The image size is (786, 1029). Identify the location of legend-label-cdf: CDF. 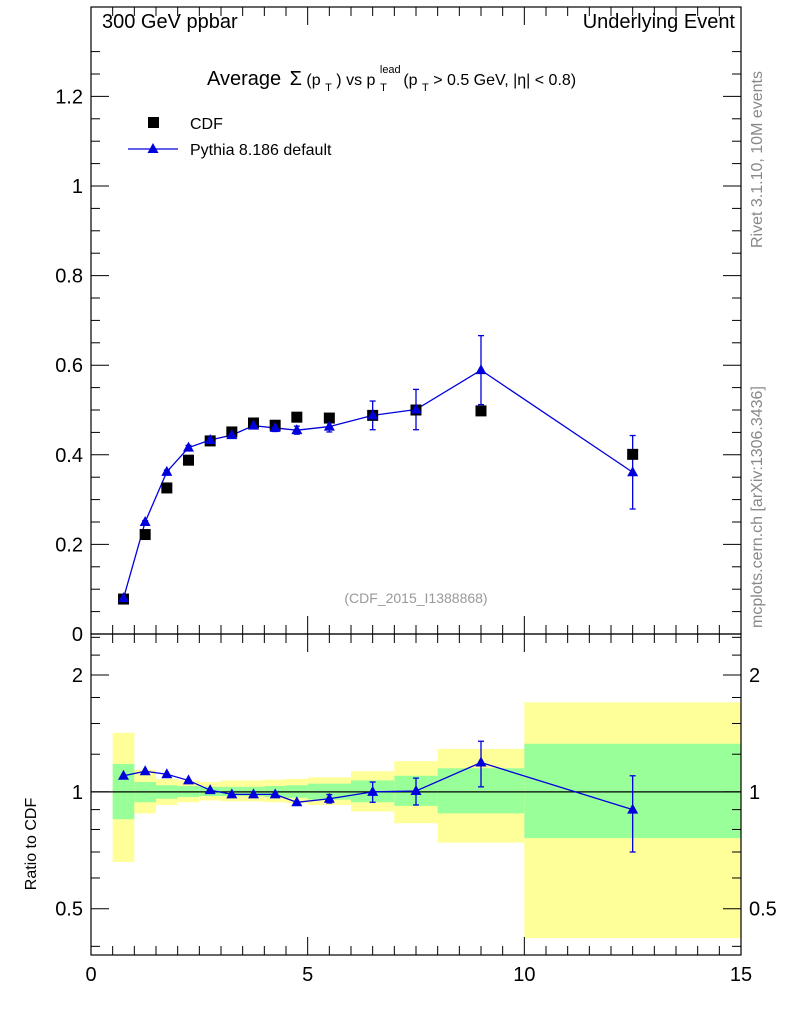
(206, 124).